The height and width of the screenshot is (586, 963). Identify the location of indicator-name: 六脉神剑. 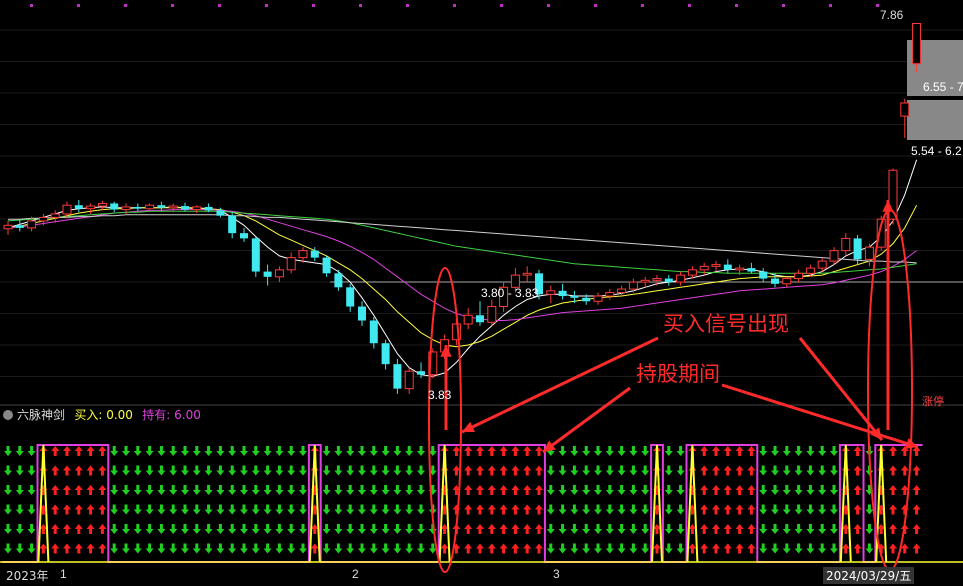
(41, 415).